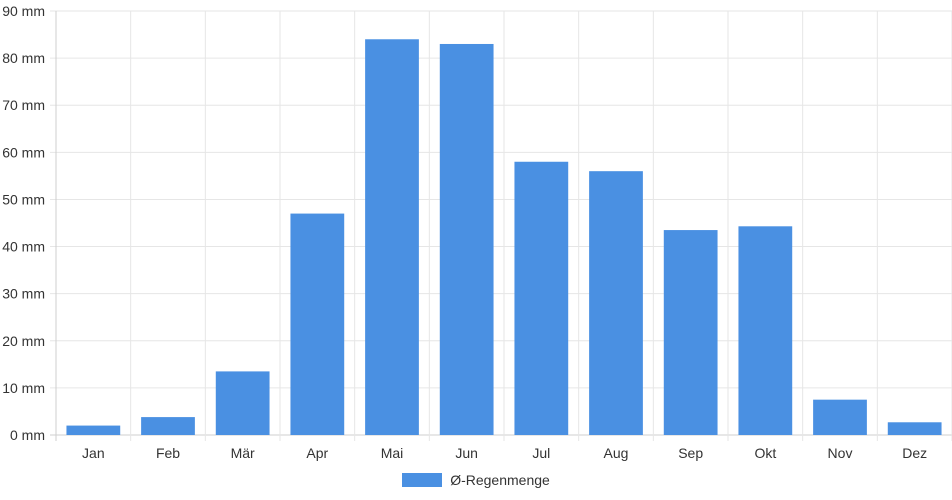  What do you see at coordinates (840, 417) in the screenshot?
I see `bar-nov` at bounding box center [840, 417].